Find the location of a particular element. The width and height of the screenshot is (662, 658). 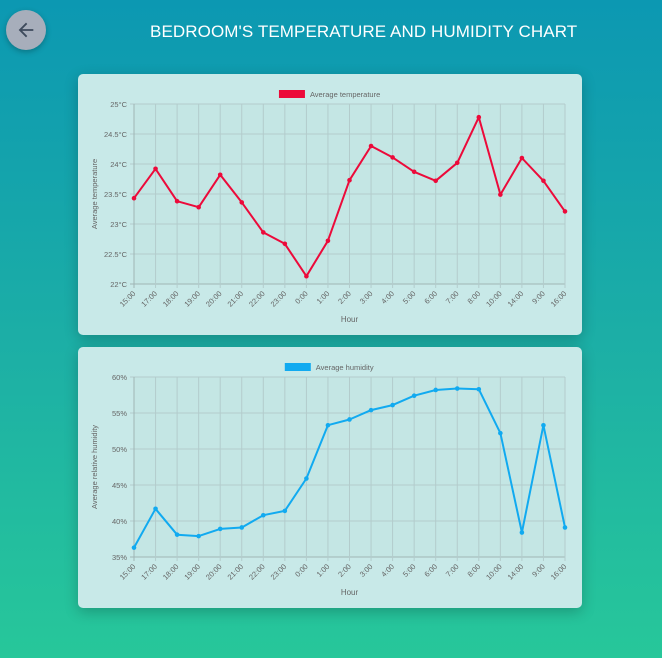

temperature-x-tick-label: 6:00 is located at coordinates (430, 297).